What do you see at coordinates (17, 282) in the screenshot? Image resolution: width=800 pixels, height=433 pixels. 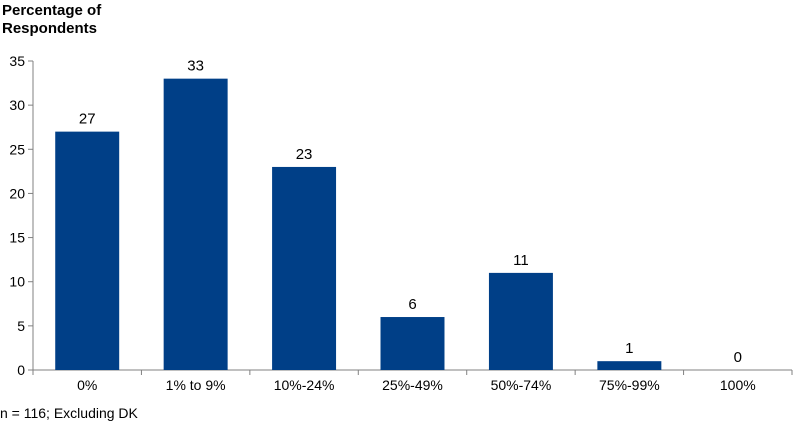 I see `y-tick-label: 10` at bounding box center [17, 282].